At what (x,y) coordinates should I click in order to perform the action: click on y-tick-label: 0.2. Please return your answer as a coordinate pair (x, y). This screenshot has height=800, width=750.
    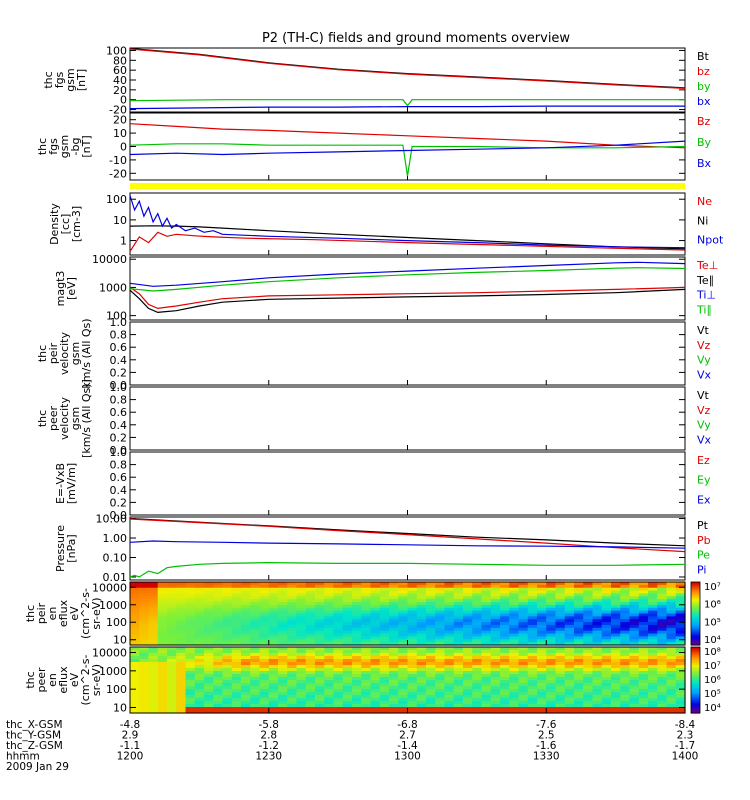
    Looking at the image, I should click on (119, 372).